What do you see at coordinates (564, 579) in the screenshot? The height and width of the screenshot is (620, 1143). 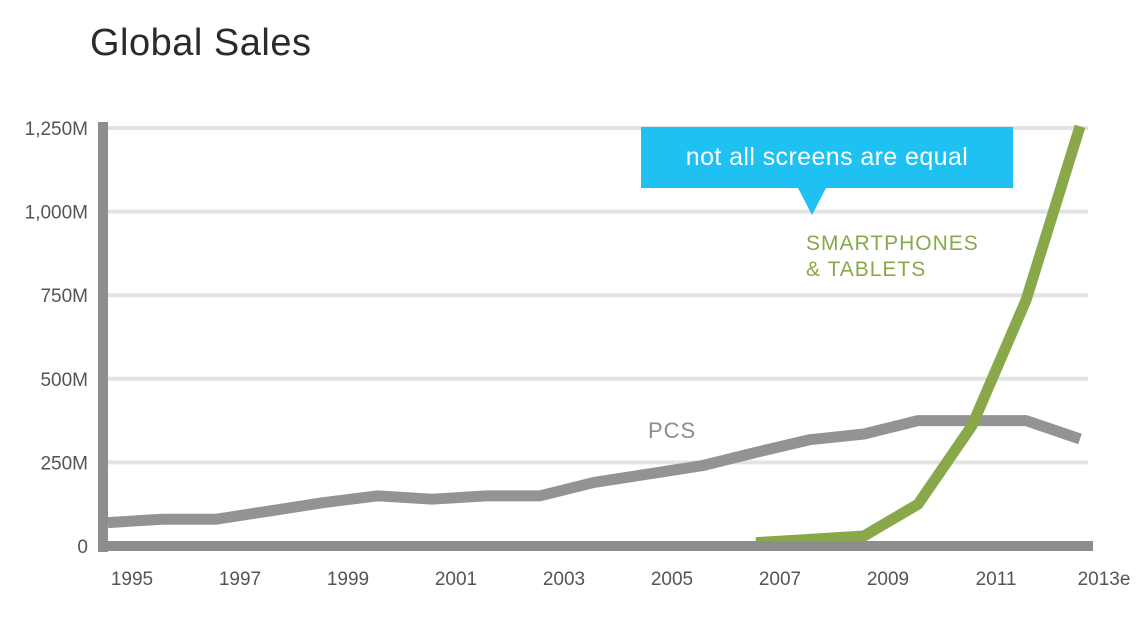 I see `x-tick-label: 2003` at bounding box center [564, 579].